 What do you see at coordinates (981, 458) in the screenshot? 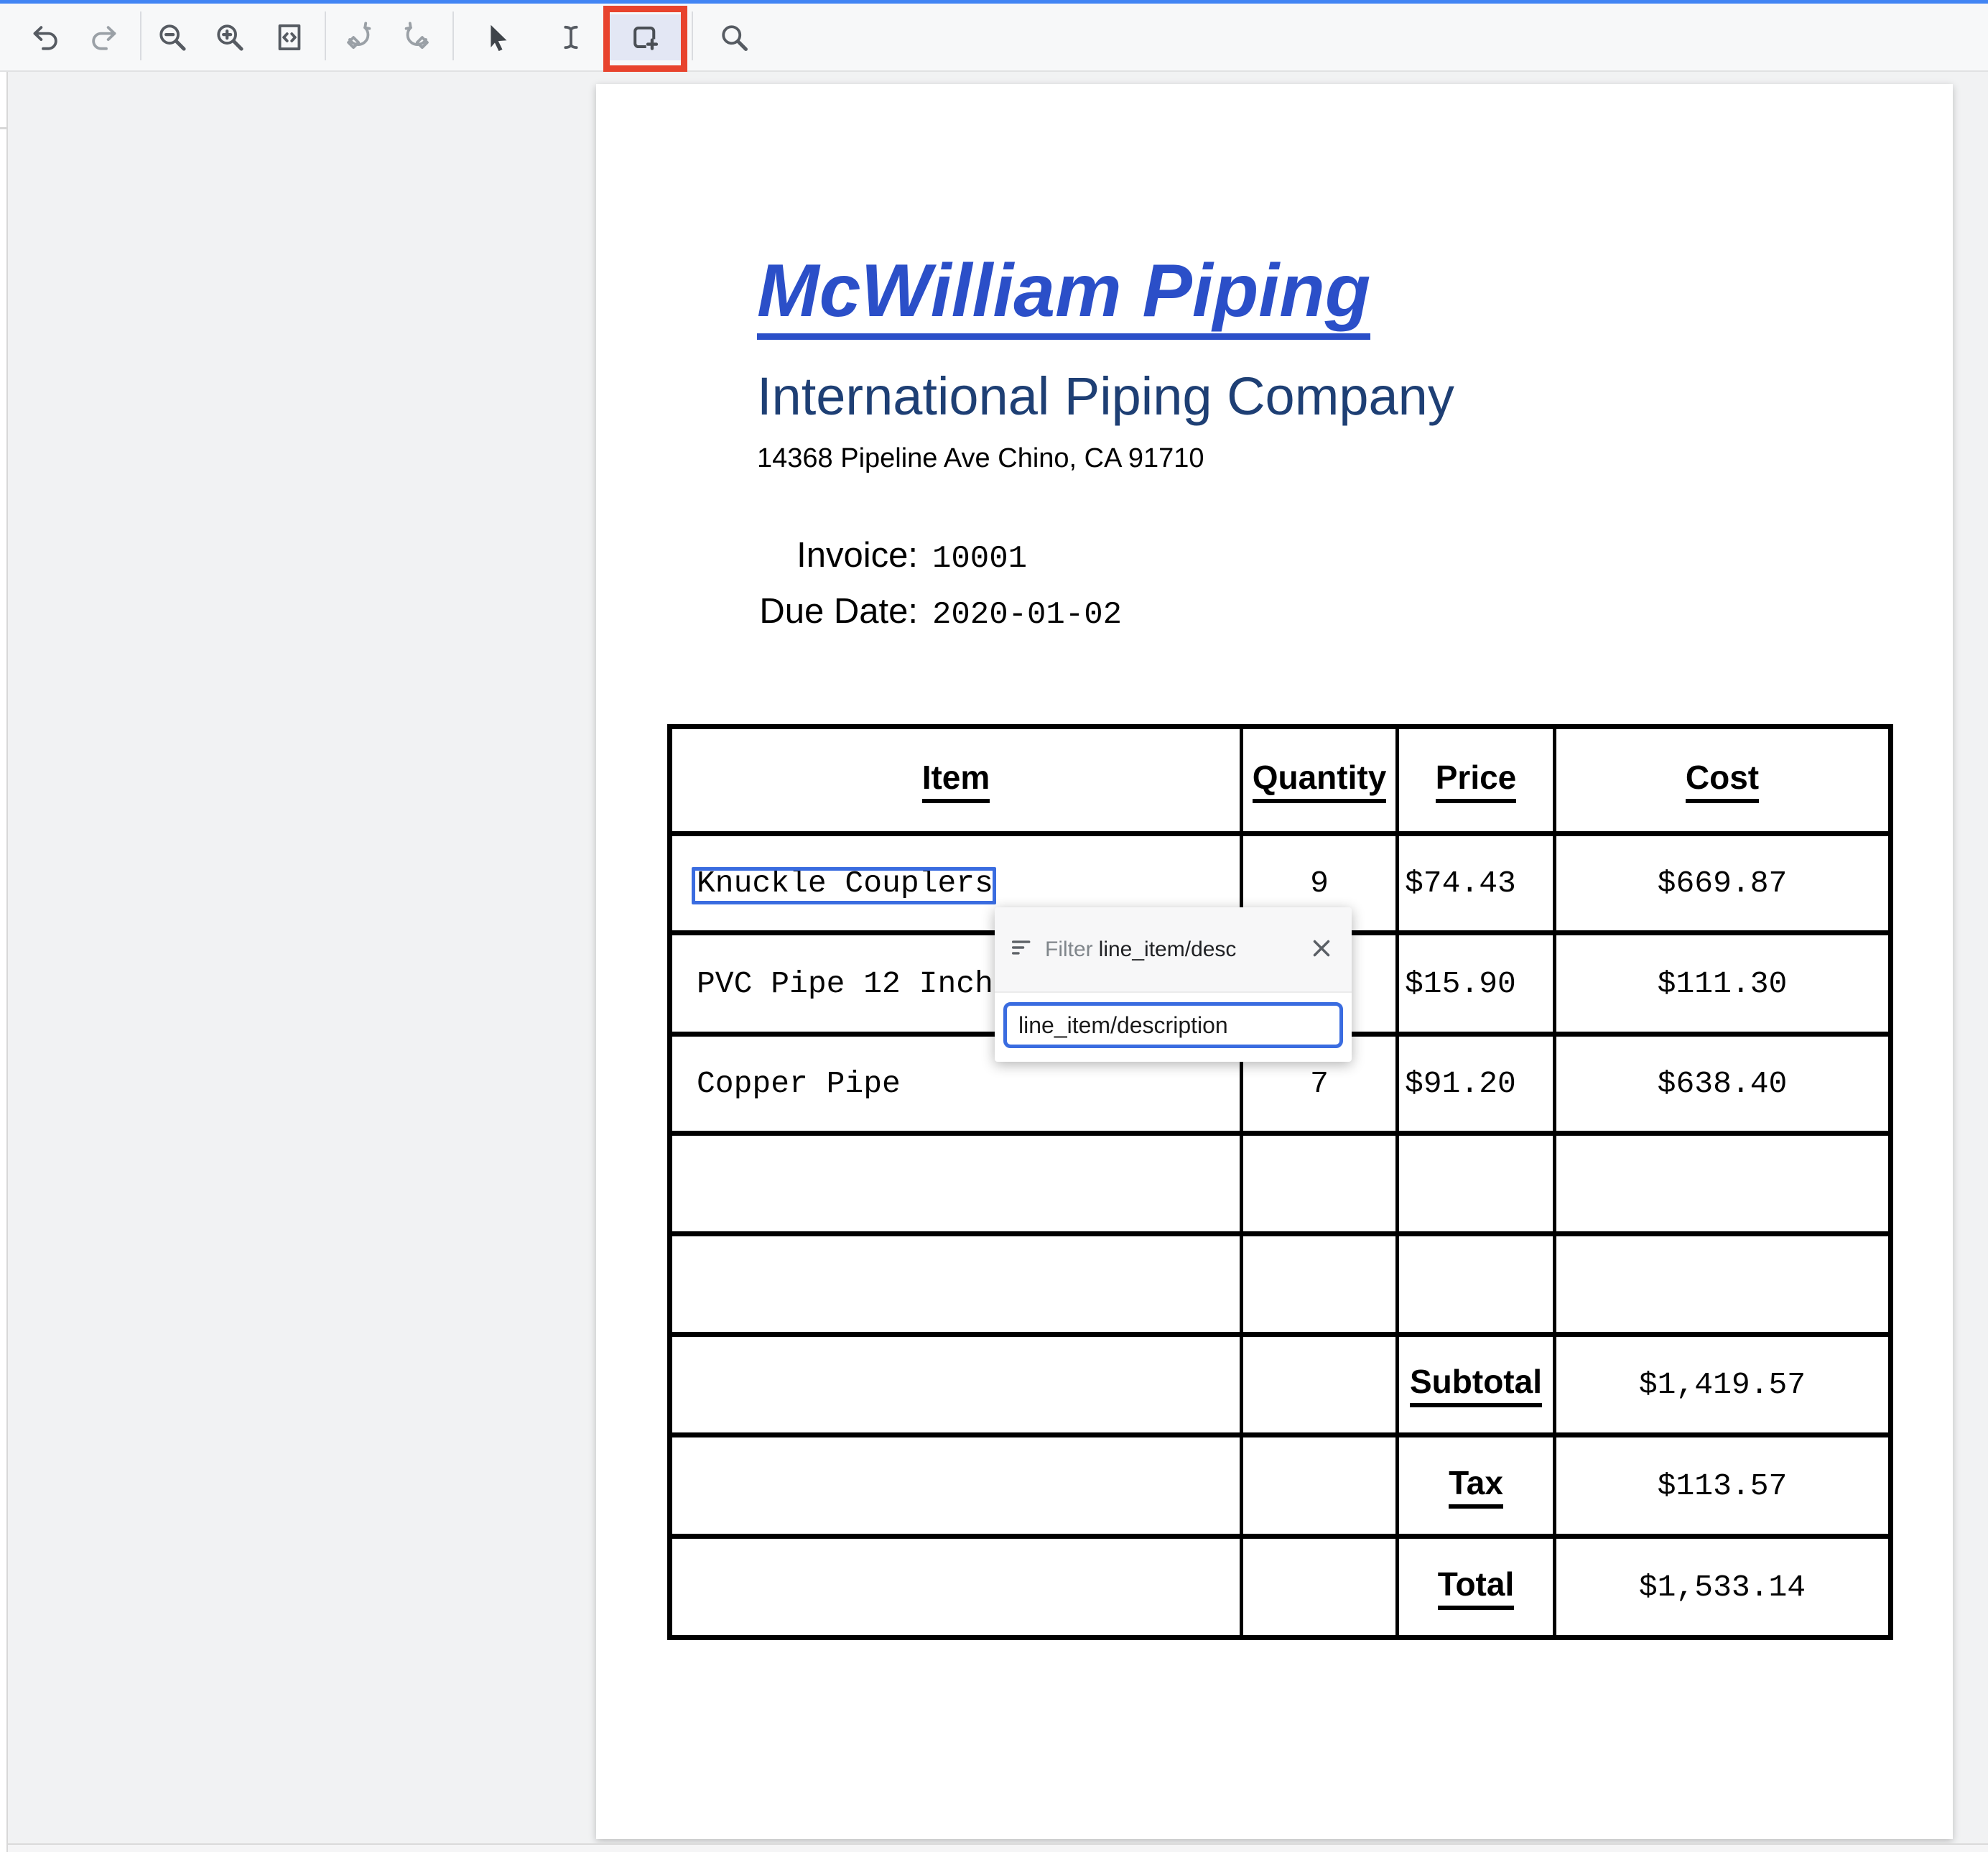
I see `company-address: 14368 Pipeline Ave Chino, CA 91710` at bounding box center [981, 458].